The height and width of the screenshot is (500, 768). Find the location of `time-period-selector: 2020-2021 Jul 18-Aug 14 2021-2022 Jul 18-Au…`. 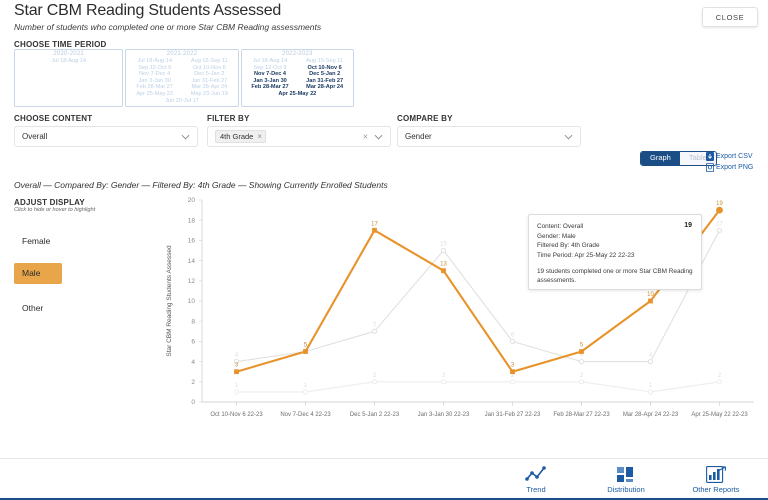

time-period-selector: 2020-2021 Jul 18-Aug 14 2021-2022 Jul 18-Au… is located at coordinates (184, 78).